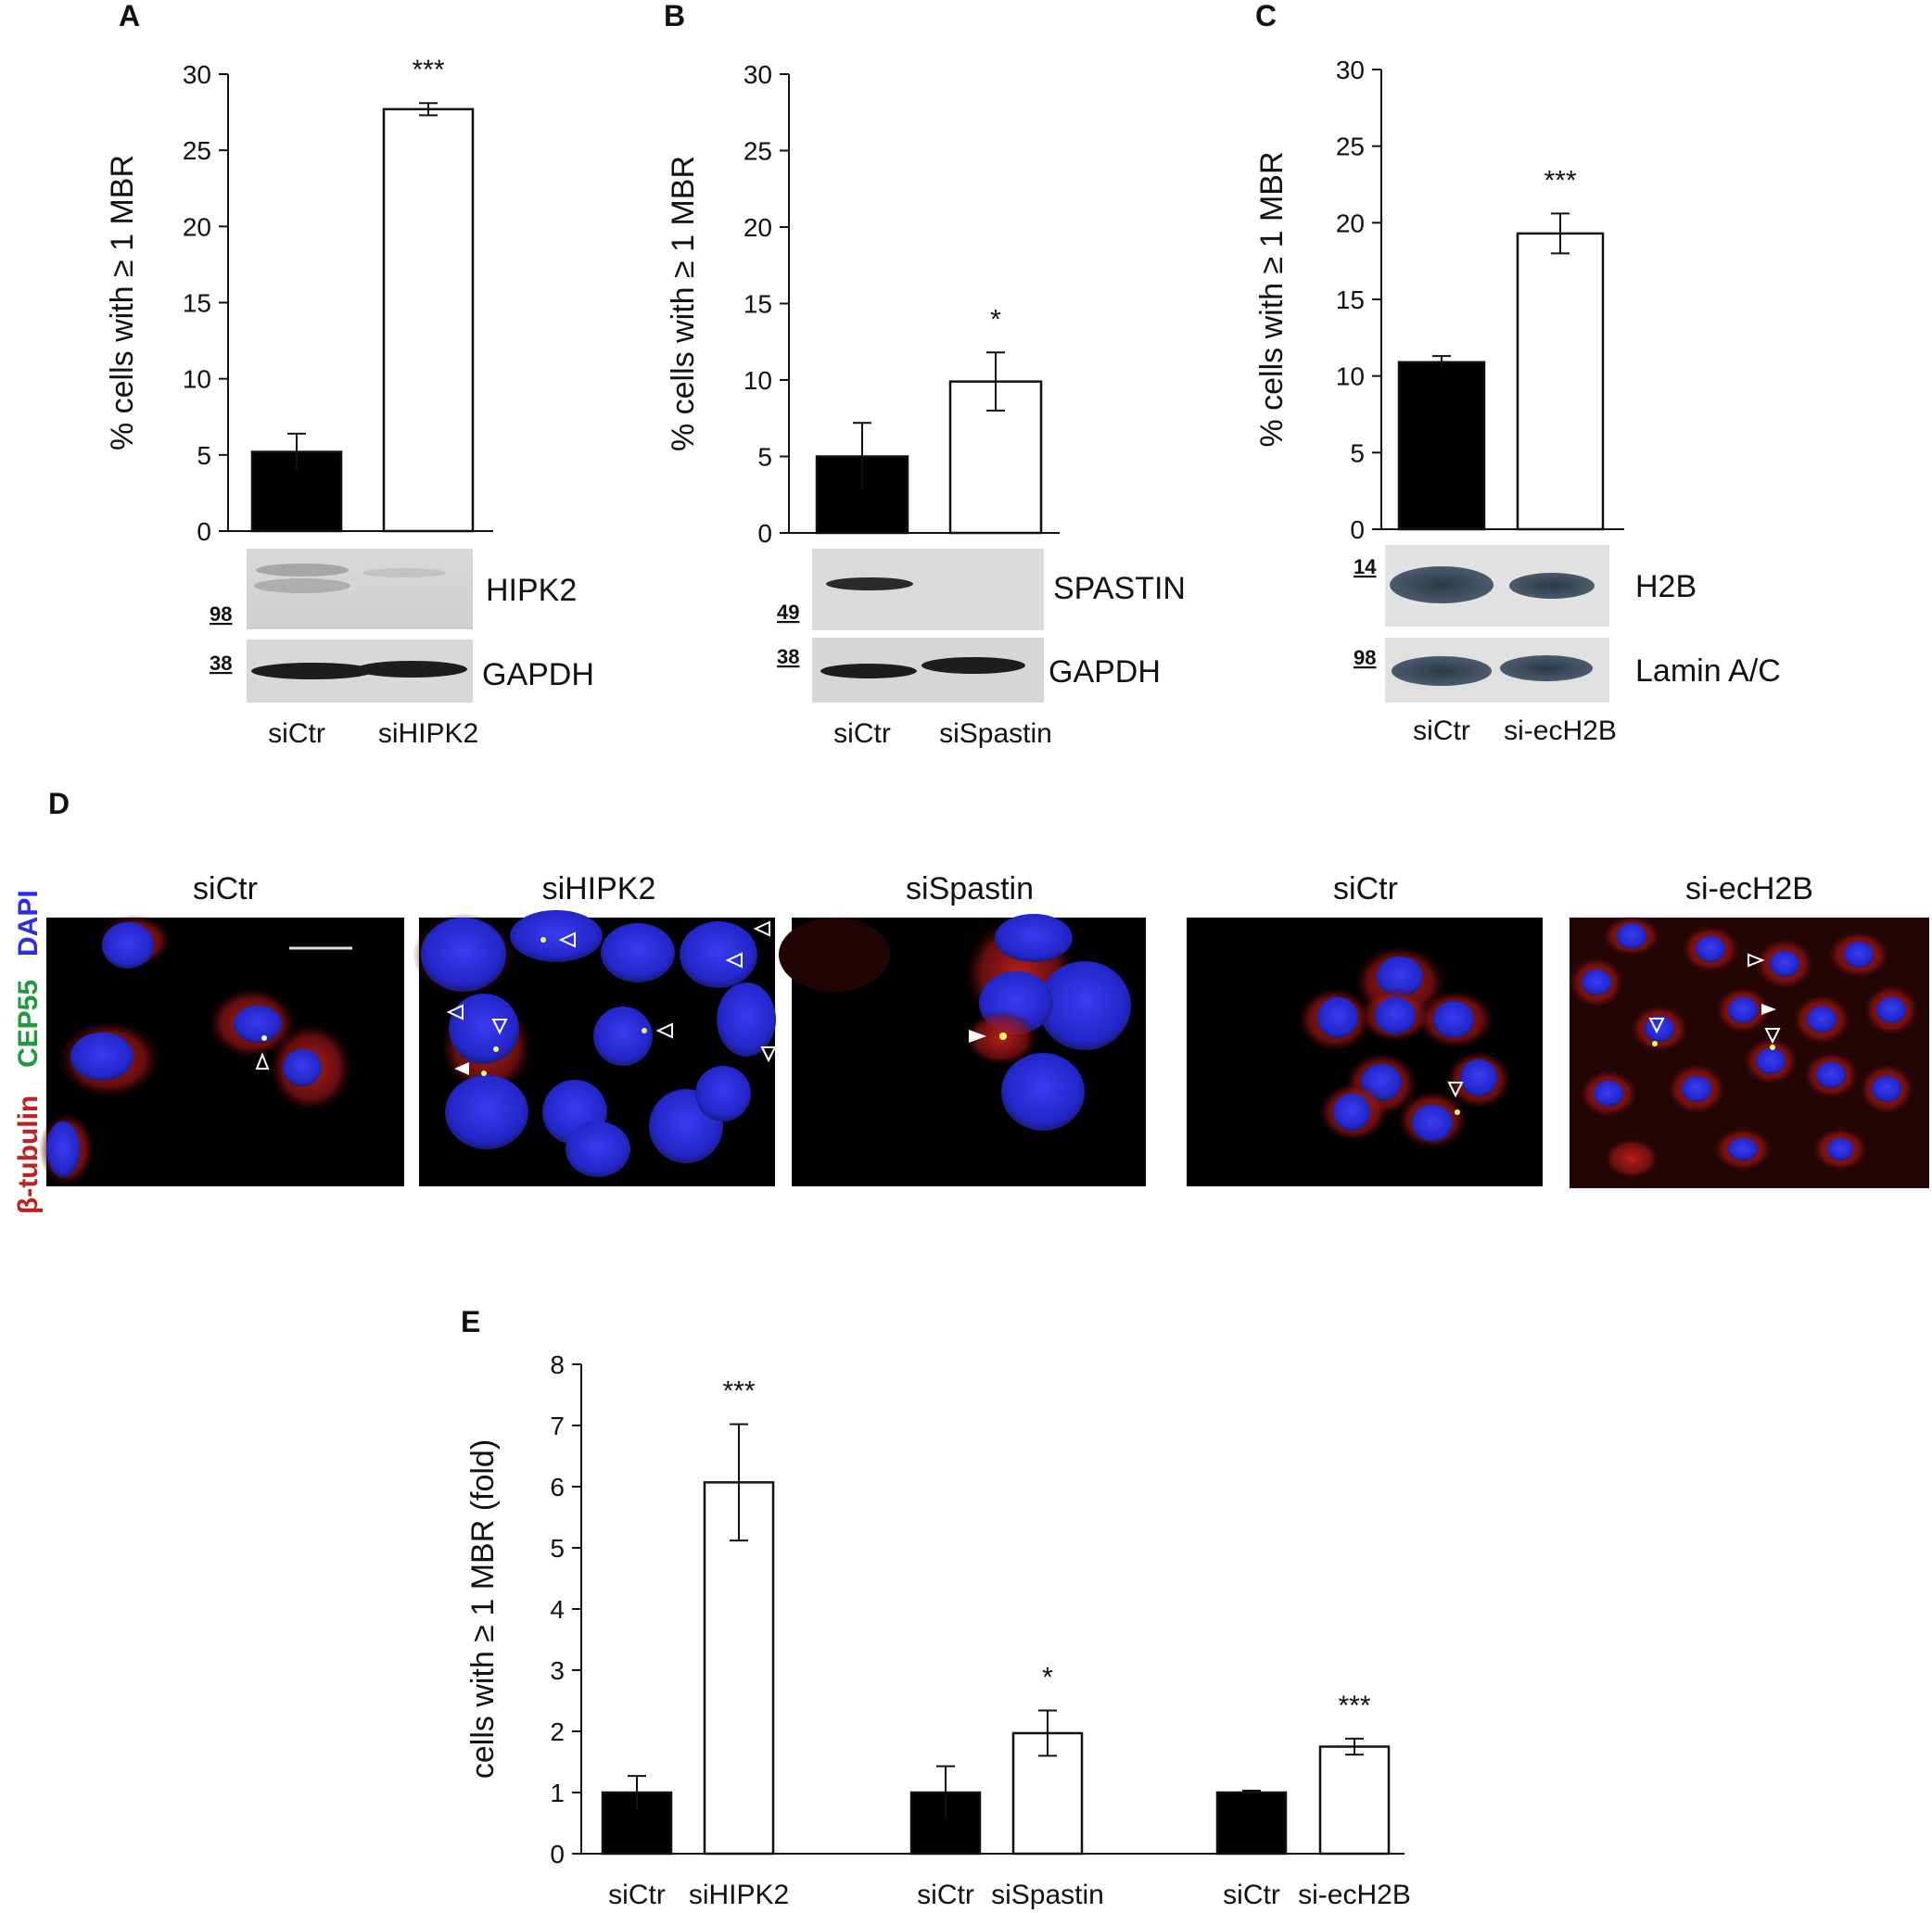  What do you see at coordinates (557, 1426) in the screenshot?
I see `y-tick-label: 7` at bounding box center [557, 1426].